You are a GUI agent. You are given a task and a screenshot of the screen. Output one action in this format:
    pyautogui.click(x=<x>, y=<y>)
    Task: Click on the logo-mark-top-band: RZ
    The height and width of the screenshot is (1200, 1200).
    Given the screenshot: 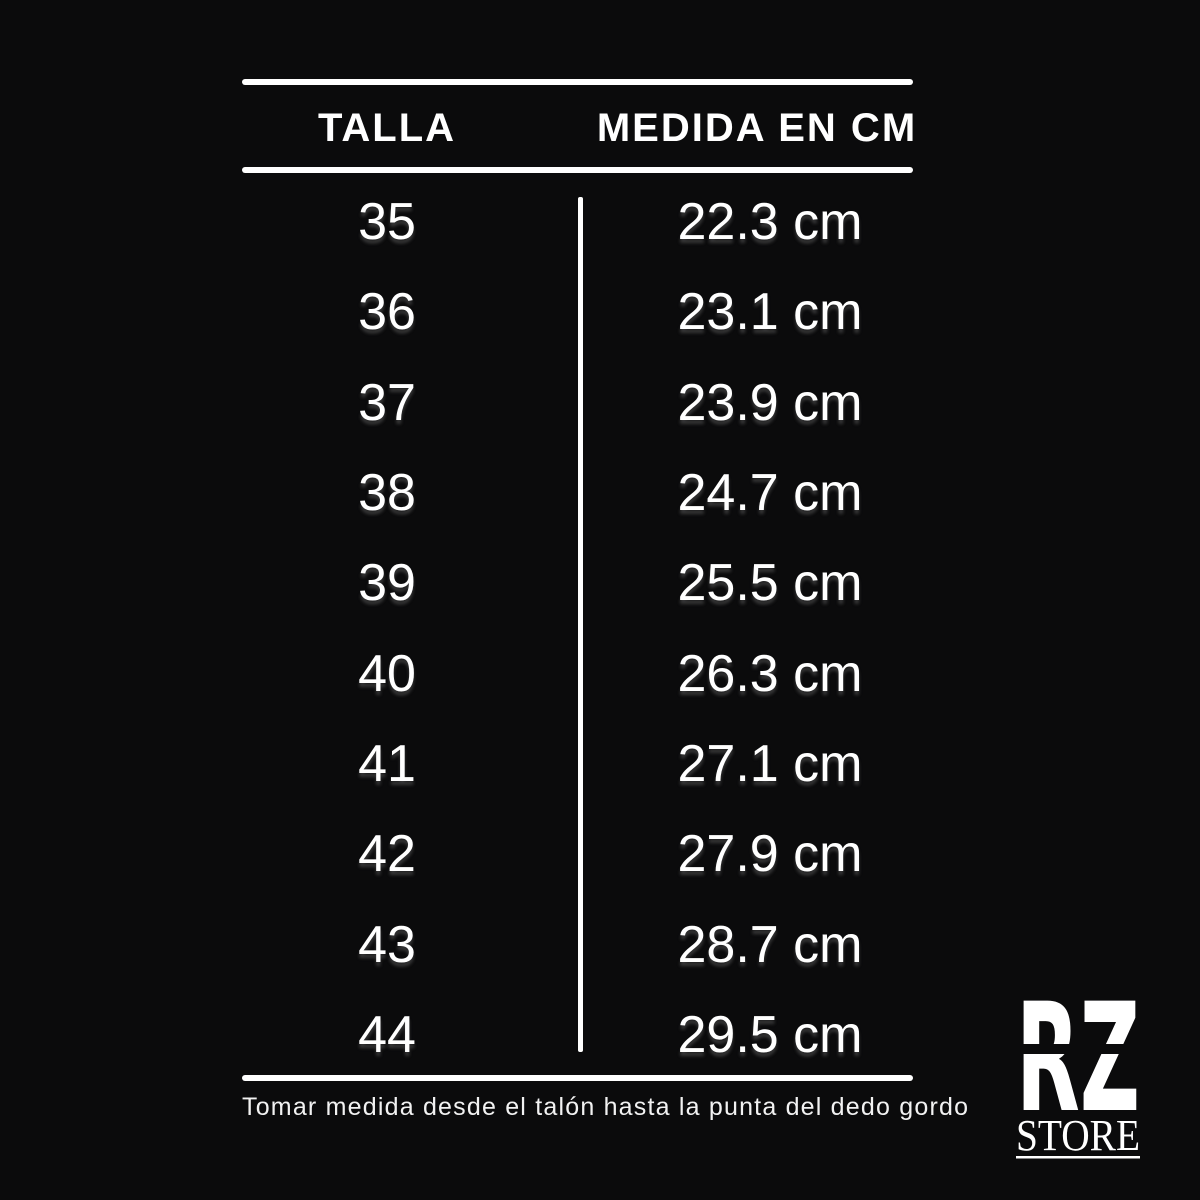 What is the action you would take?
    pyautogui.click(x=1078, y=1073)
    